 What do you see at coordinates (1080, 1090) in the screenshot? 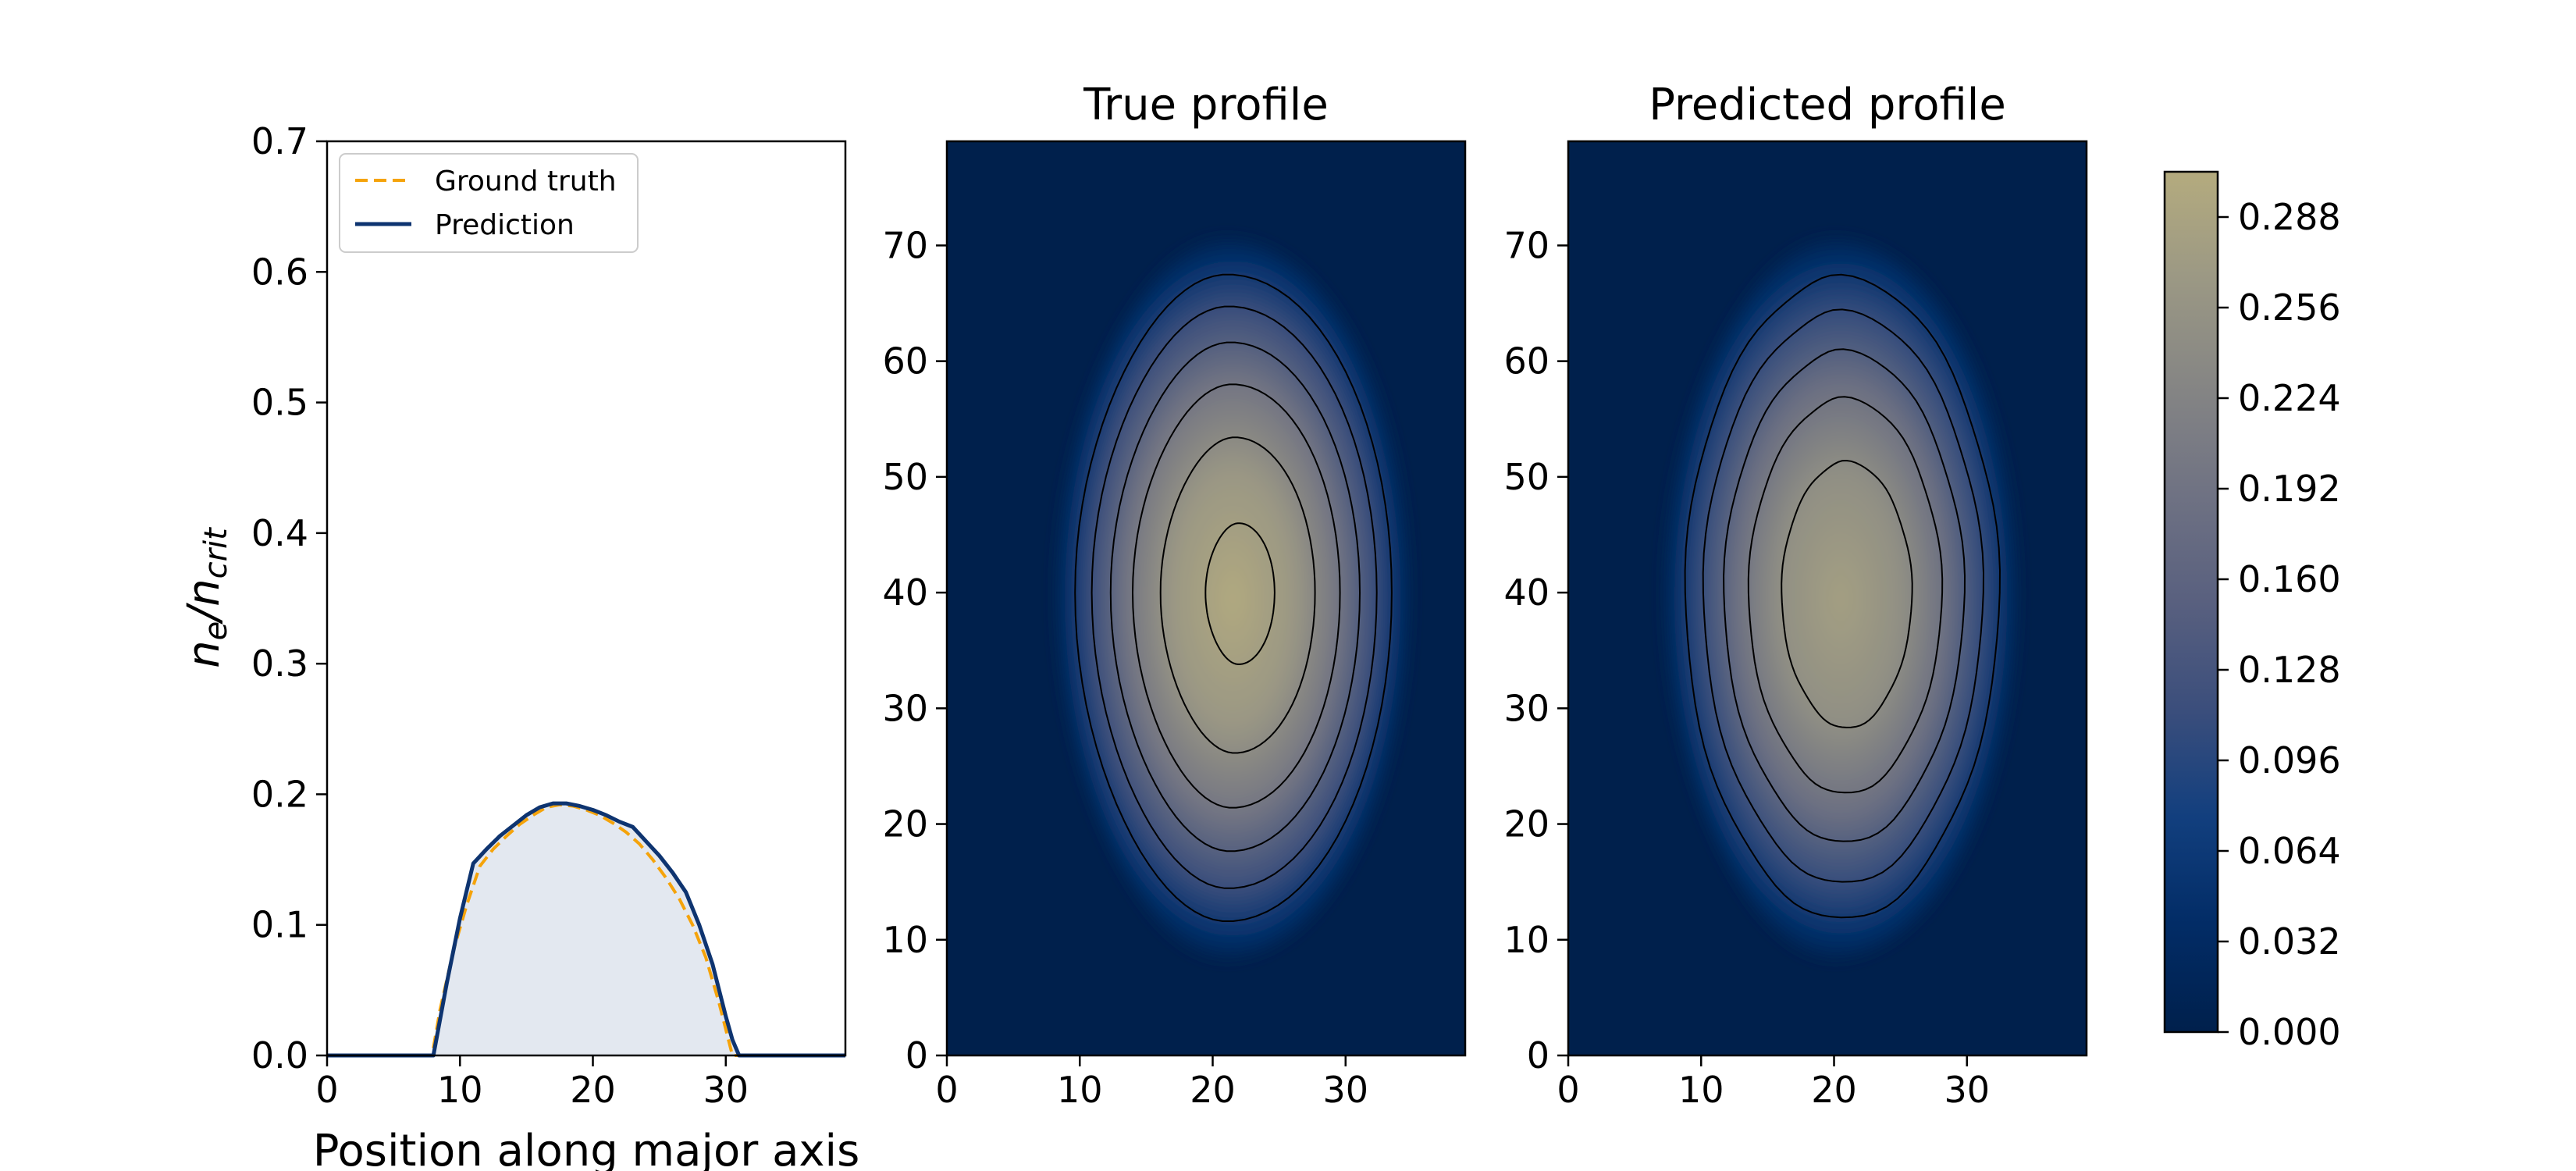
I see `true-x-tick-label: 10` at bounding box center [1080, 1090].